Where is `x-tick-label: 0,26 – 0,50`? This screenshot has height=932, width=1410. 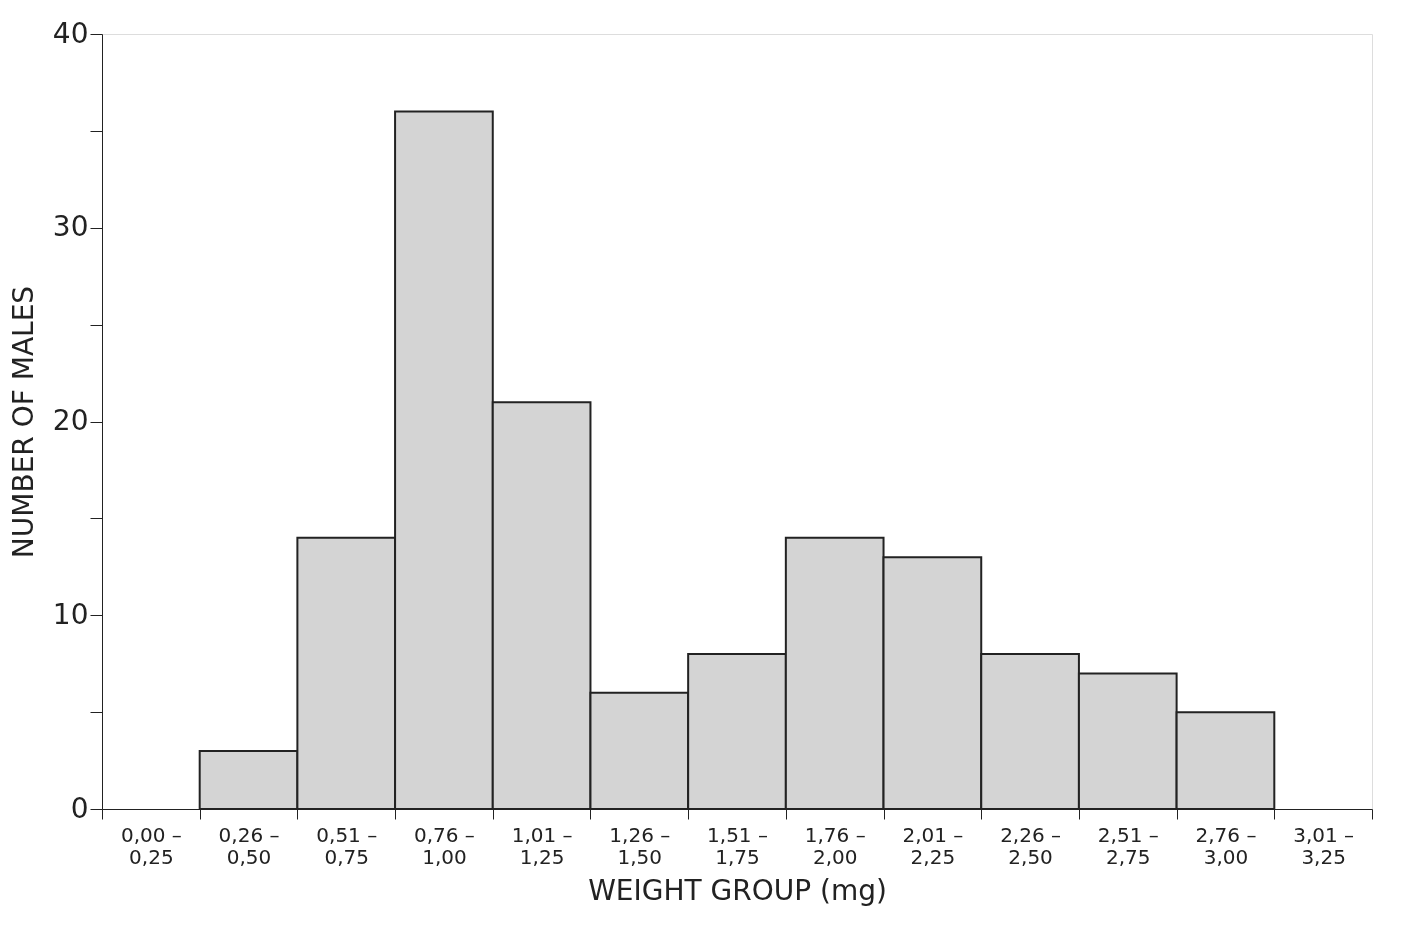 x-tick-label: 0,26 – 0,50 is located at coordinates (249, 845).